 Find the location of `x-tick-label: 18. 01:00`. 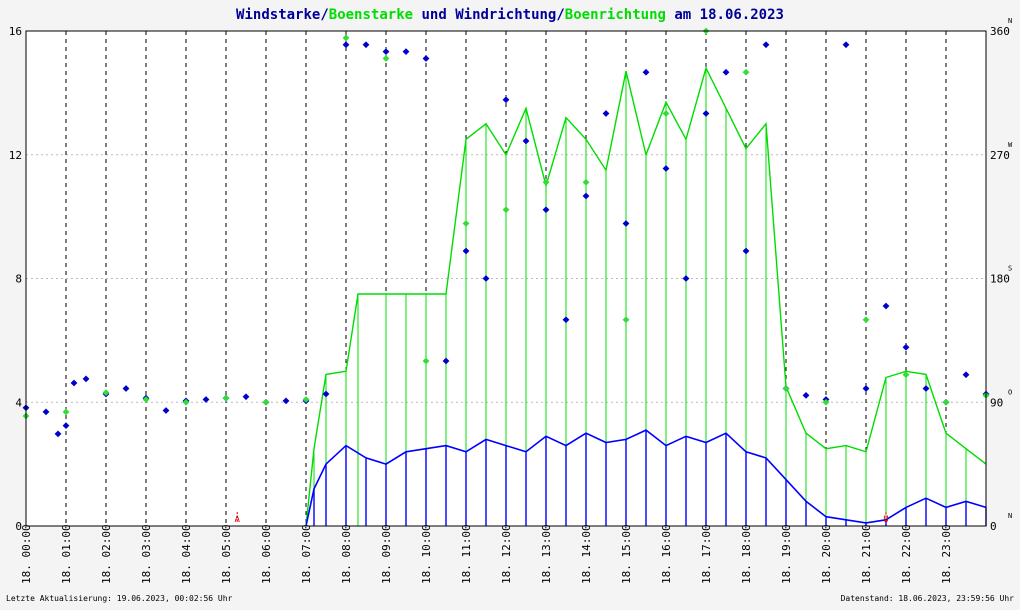

x-tick-label: 18. 01:00 is located at coordinates (66, 554).